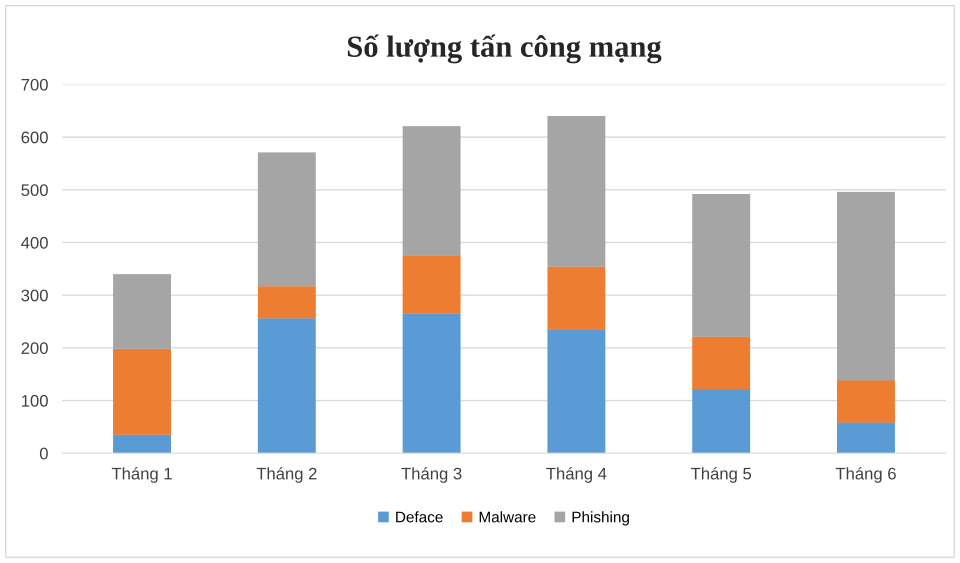 This screenshot has height=563, width=960. Describe the element at coordinates (35, 138) in the screenshot. I see `y-tick-label: 600` at that location.